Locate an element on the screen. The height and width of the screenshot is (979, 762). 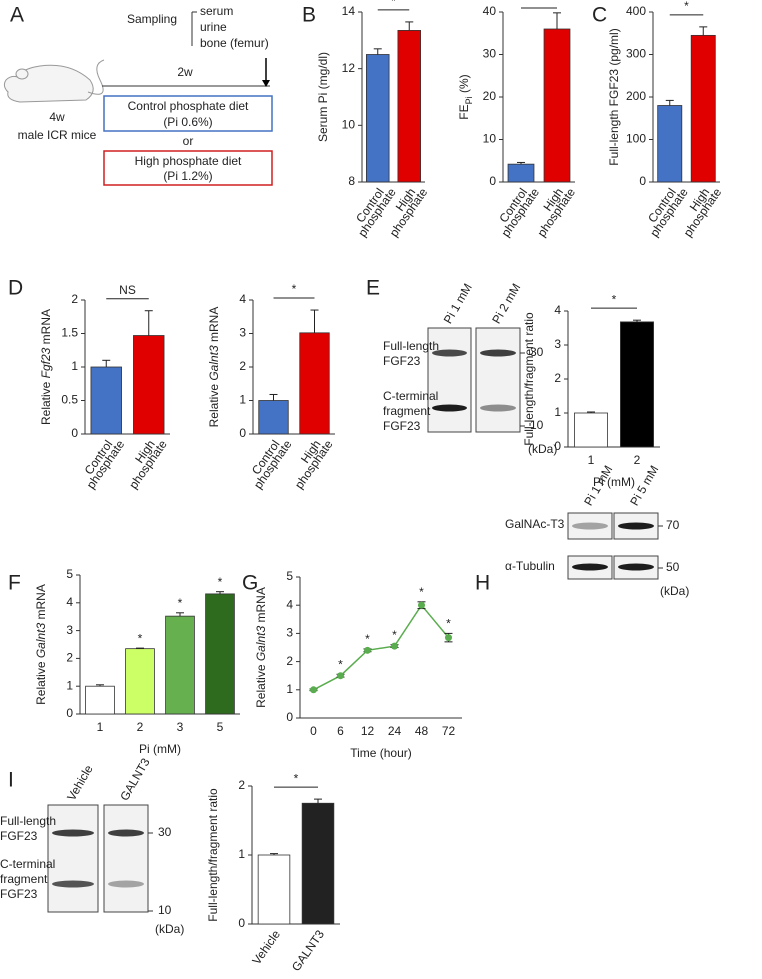
panel-letter: H is located at coordinates (482, 583).